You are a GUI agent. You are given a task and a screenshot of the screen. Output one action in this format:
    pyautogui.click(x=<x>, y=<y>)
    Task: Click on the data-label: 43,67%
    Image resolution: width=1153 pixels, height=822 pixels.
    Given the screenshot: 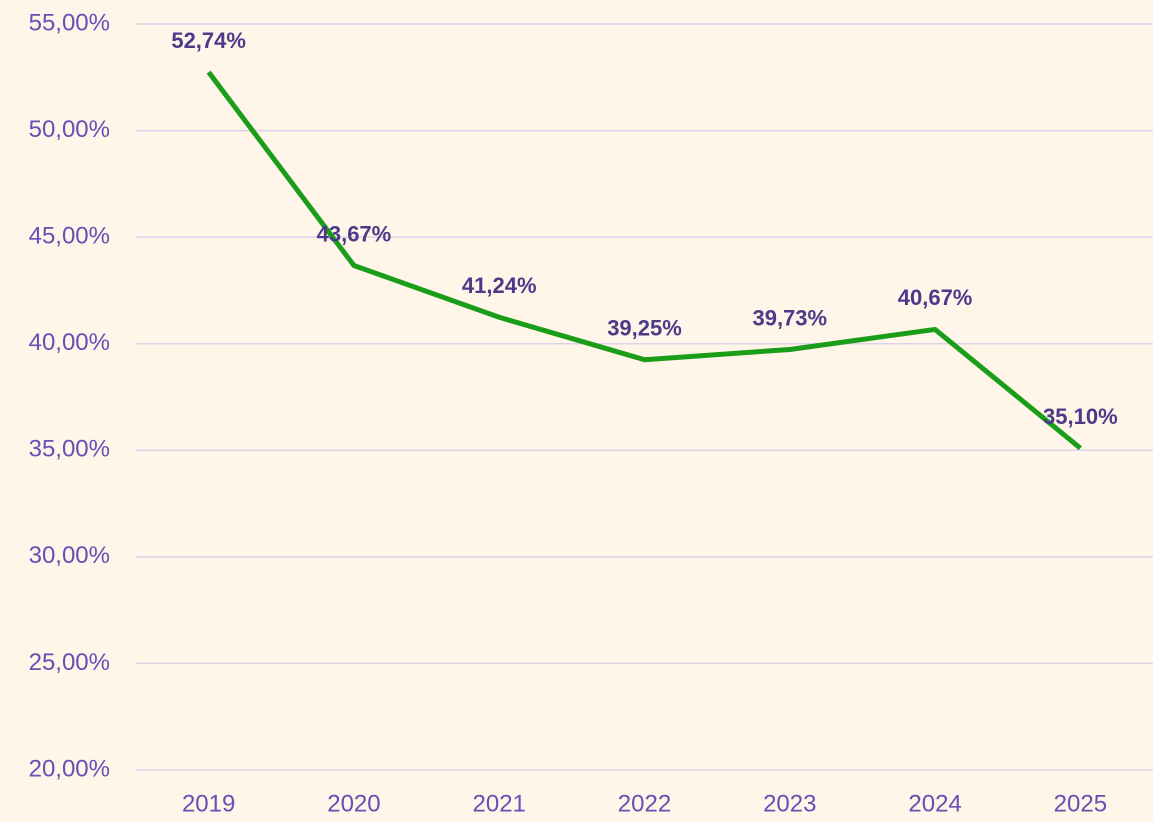 What is the action you would take?
    pyautogui.click(x=354, y=233)
    